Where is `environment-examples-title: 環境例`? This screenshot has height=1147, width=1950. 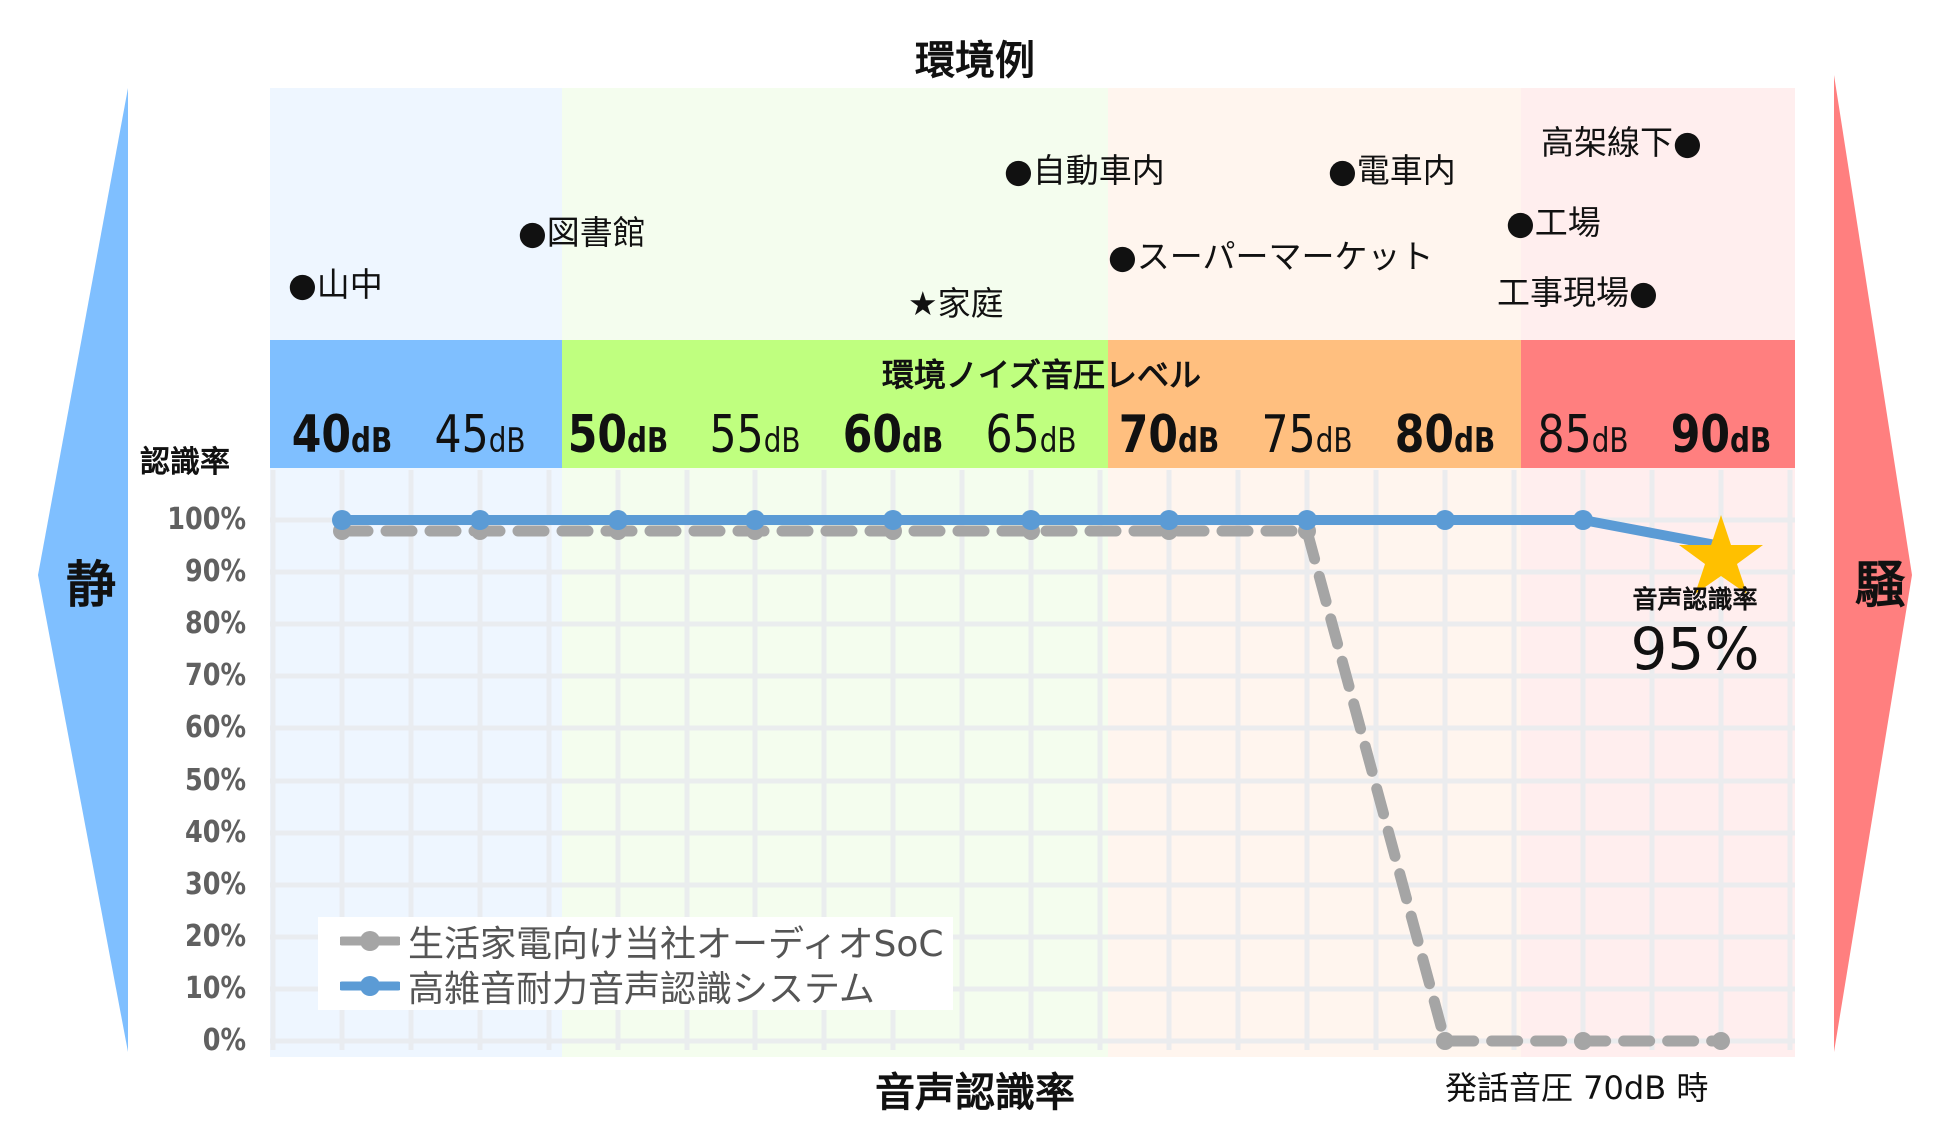
environment-examples-title: 環境例 is located at coordinates (975, 61).